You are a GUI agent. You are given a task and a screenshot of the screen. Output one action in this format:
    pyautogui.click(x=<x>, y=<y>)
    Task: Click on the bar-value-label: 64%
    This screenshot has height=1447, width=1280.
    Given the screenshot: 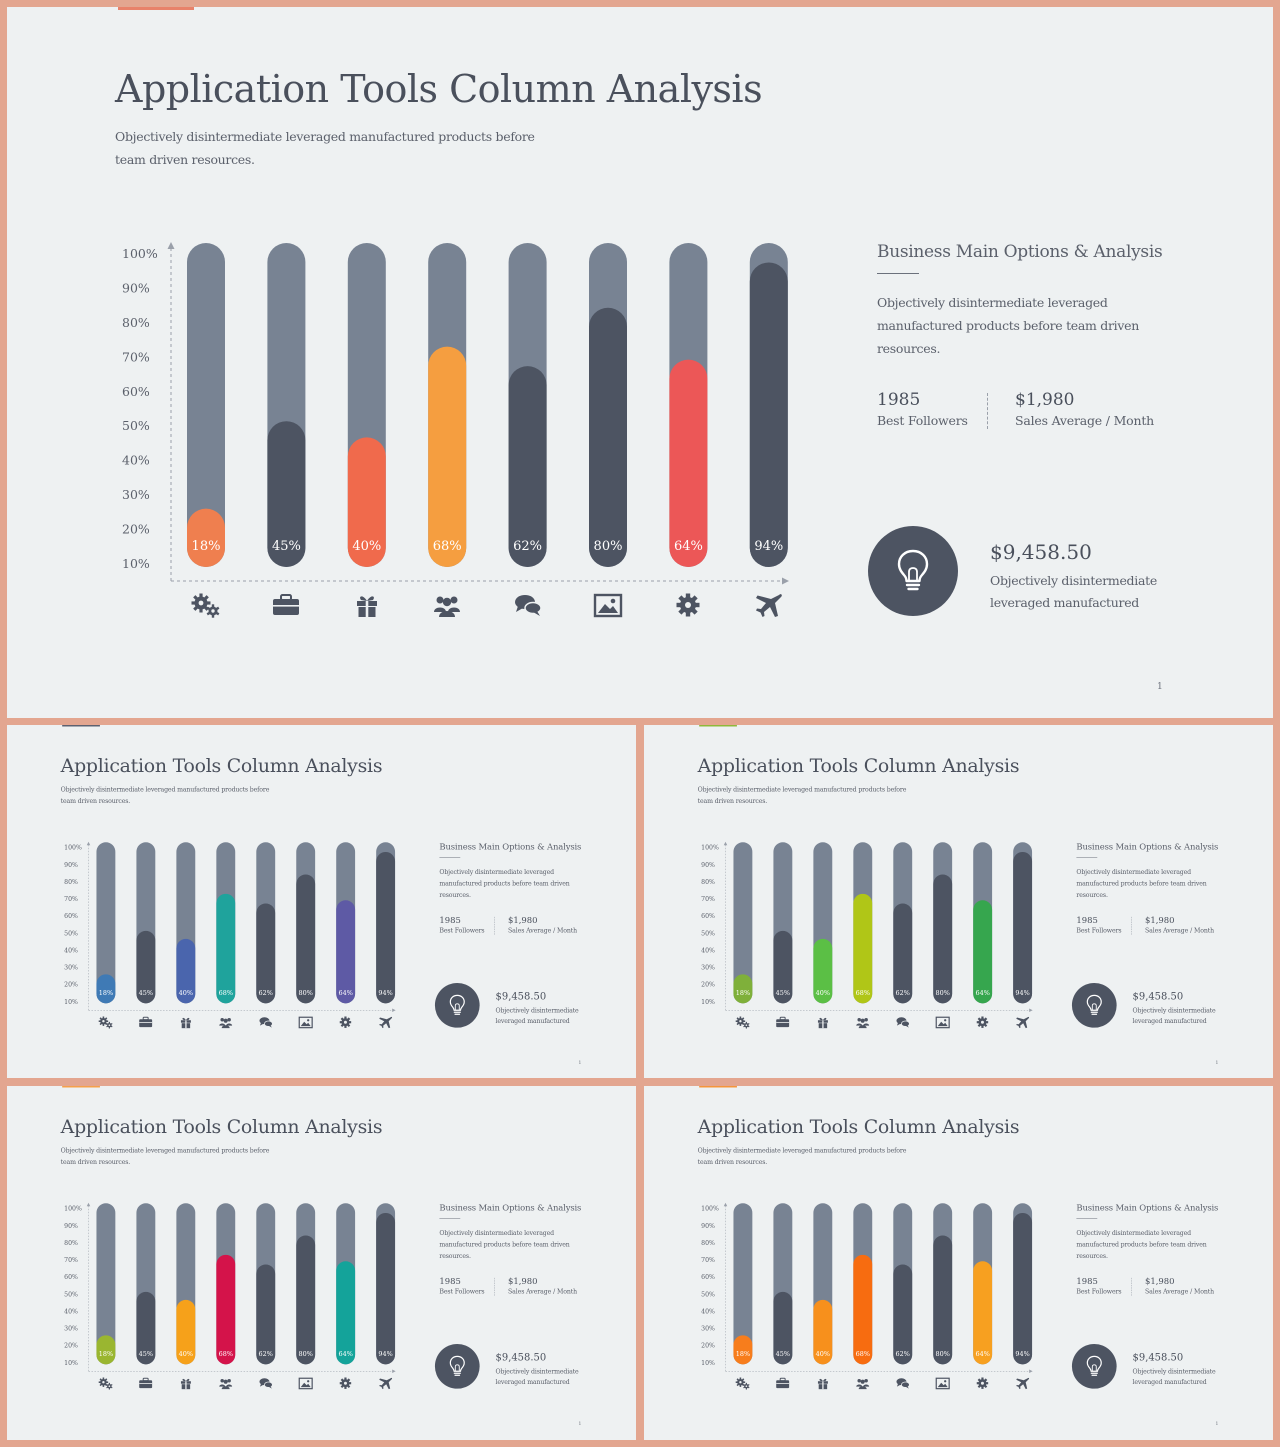 What is the action you would take?
    pyautogui.click(x=982, y=1354)
    